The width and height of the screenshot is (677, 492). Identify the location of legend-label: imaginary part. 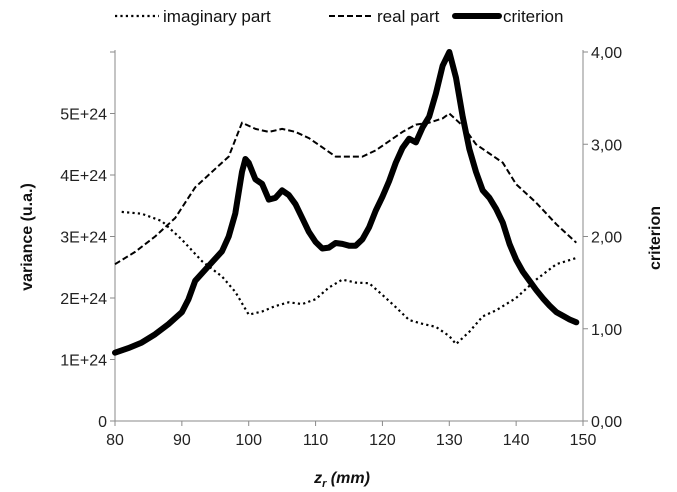
(217, 16).